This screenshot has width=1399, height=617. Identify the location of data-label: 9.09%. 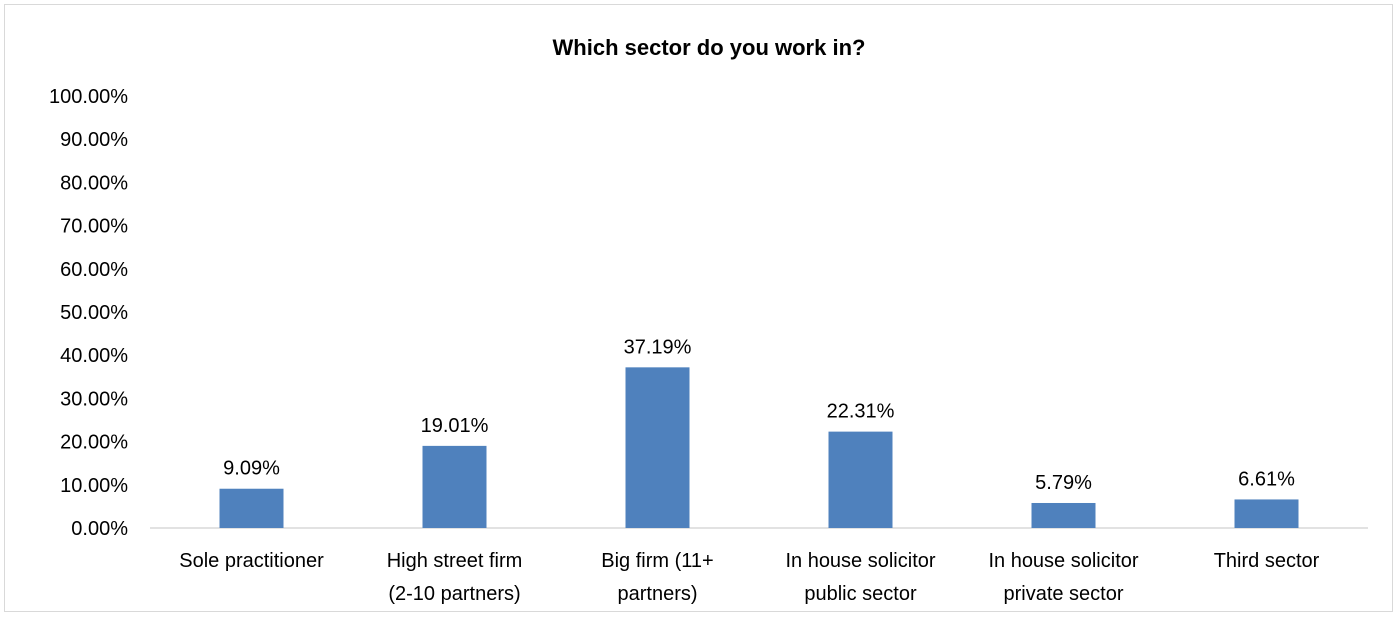
(251, 469).